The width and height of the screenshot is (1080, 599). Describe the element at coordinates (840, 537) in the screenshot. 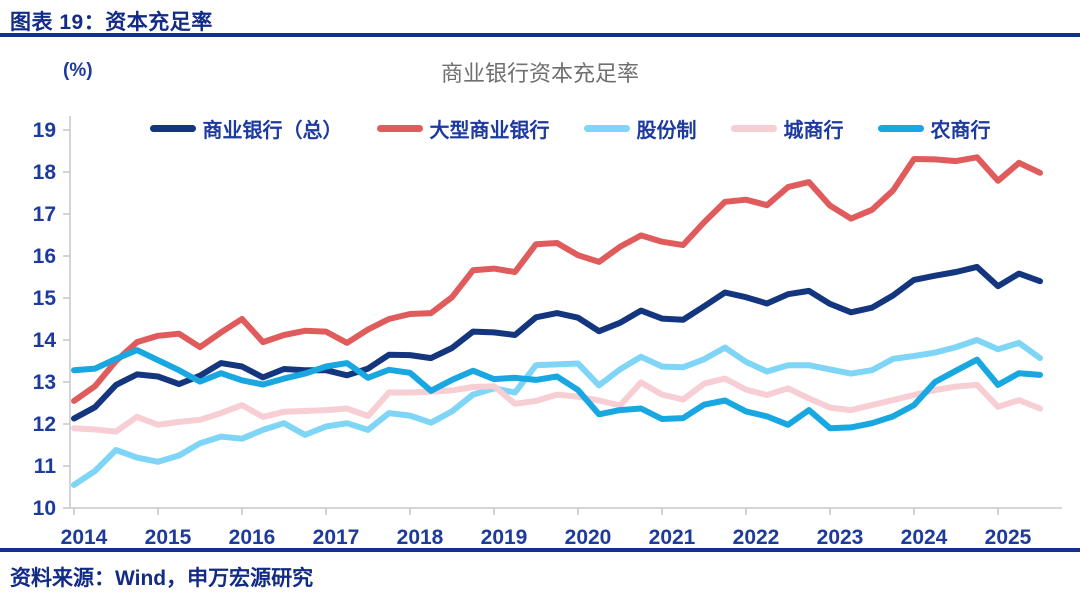

I see `x-tick-label: 2023` at that location.